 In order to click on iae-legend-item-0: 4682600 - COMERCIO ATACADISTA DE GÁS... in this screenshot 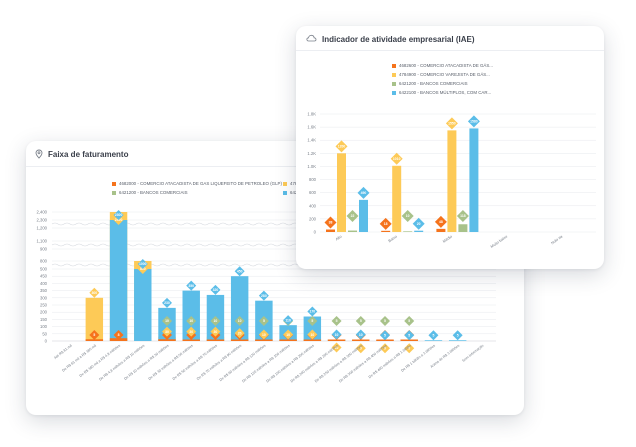, I will do `click(442, 65)`.